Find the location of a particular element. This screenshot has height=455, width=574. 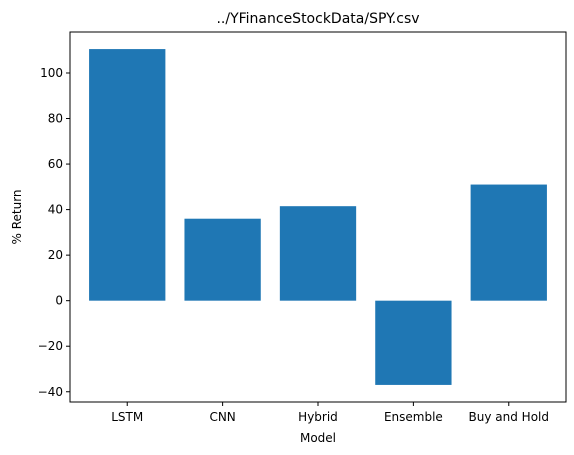

x-axis-ticks: LSTM CNN Hybrid Ensemble Buy and Hold is located at coordinates (330, 413).